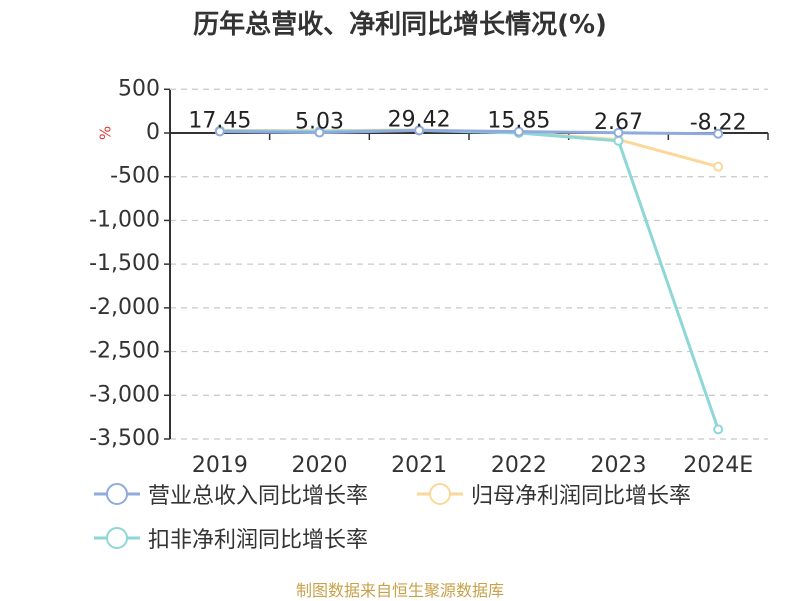 The image size is (800, 601). I want to click on legend-item-deducted-profit: 扣非净利润同比增长率, so click(230, 538).